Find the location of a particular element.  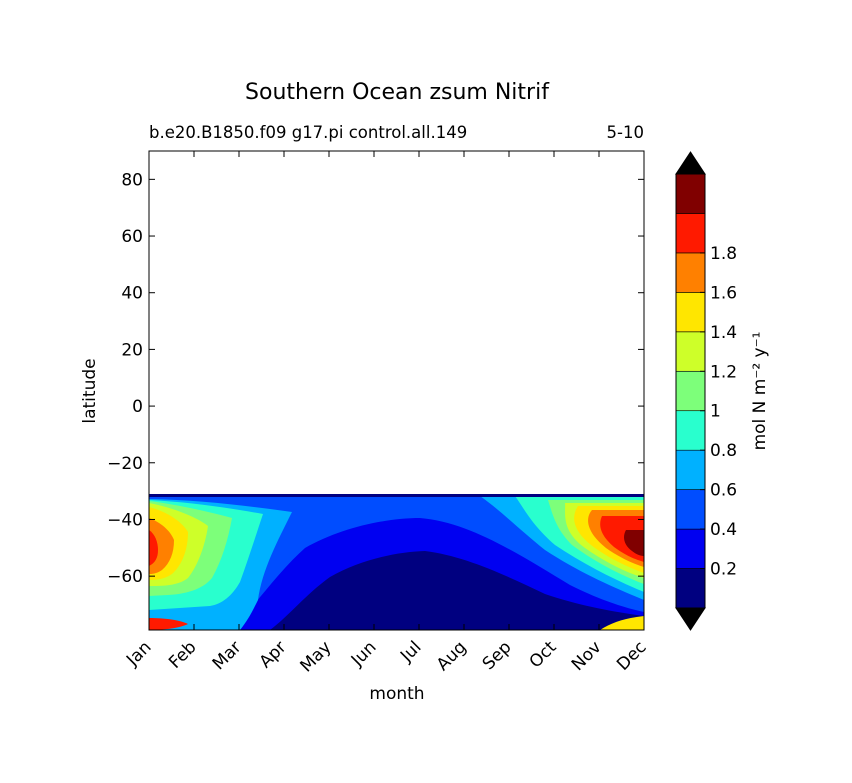

x-axis-label: month is located at coordinates (396, 694).